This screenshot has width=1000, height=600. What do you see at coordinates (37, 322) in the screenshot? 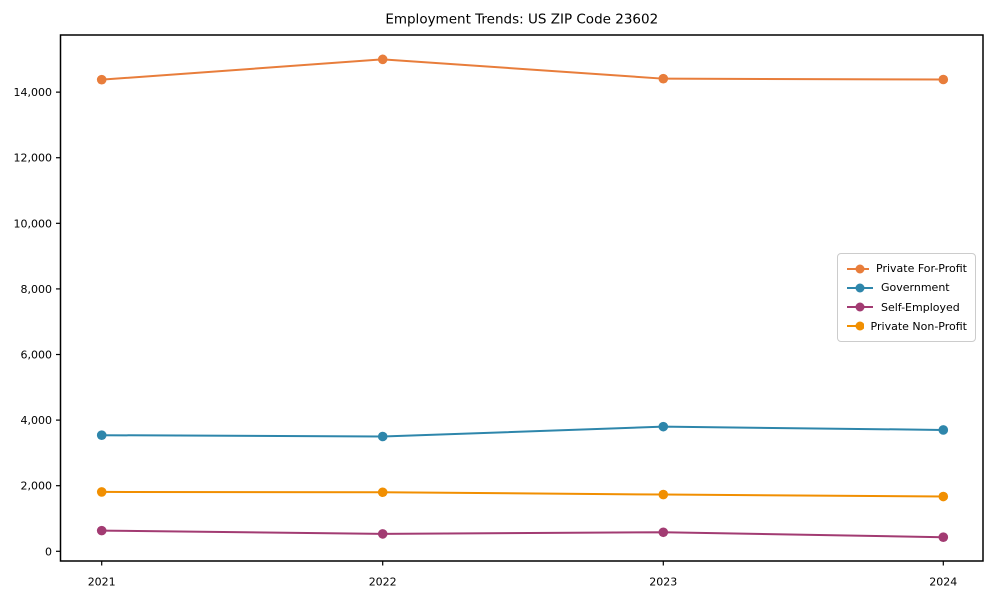
I see `y-axis: 0 2,000 4,000 6,000 8,000 10,000 12,000 14,000` at bounding box center [37, 322].